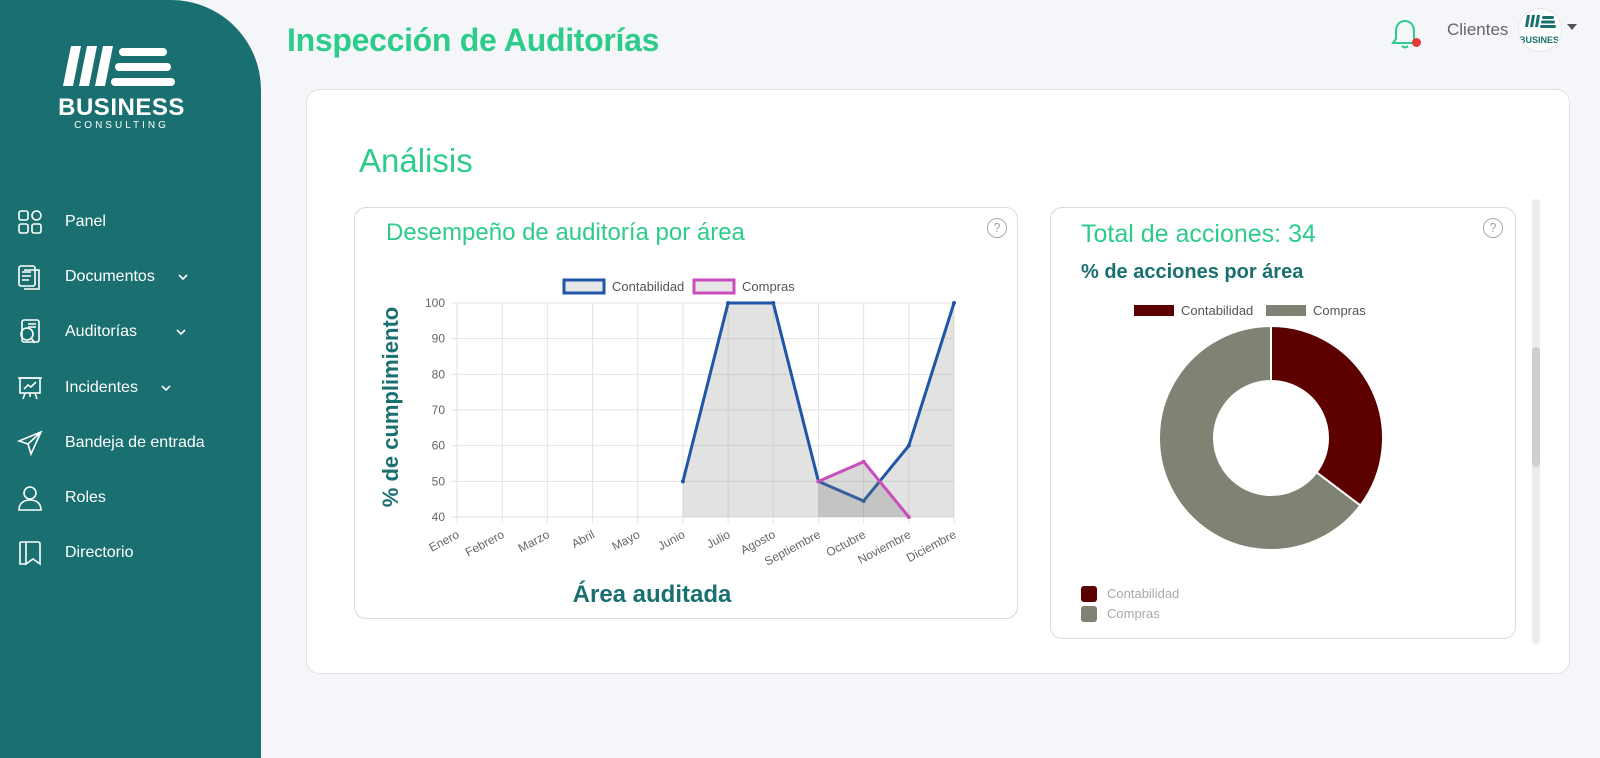 This screenshot has height=758, width=1600. What do you see at coordinates (135, 442) in the screenshot?
I see `sidebar-item-label: Bandeja de entrada` at bounding box center [135, 442].